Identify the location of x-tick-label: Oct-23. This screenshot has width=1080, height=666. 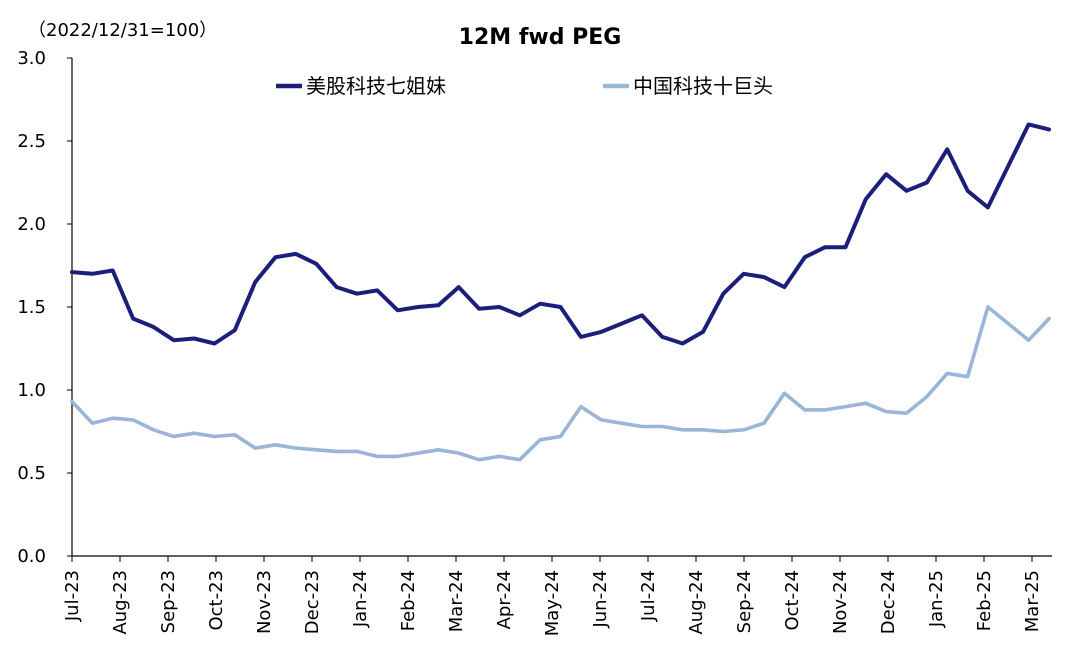
(216, 600).